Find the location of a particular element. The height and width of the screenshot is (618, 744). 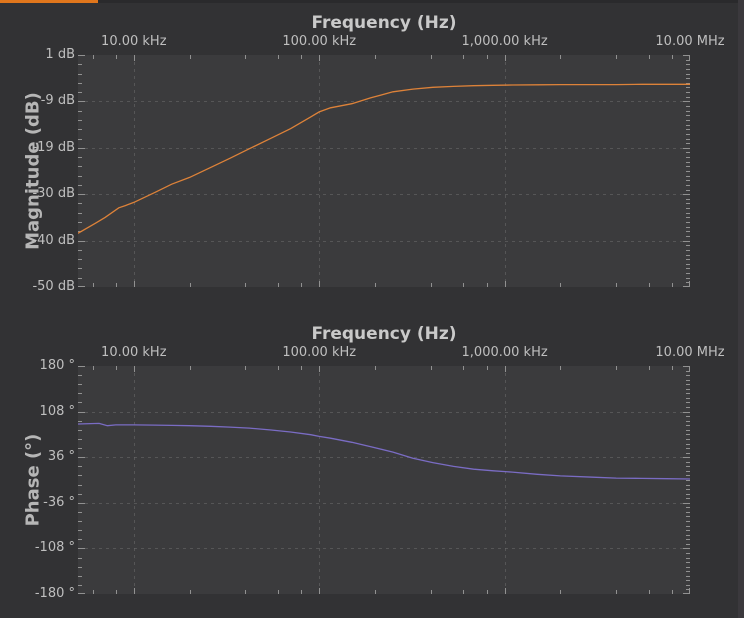

y-tick-label: -40 dB is located at coordinates (53, 240).